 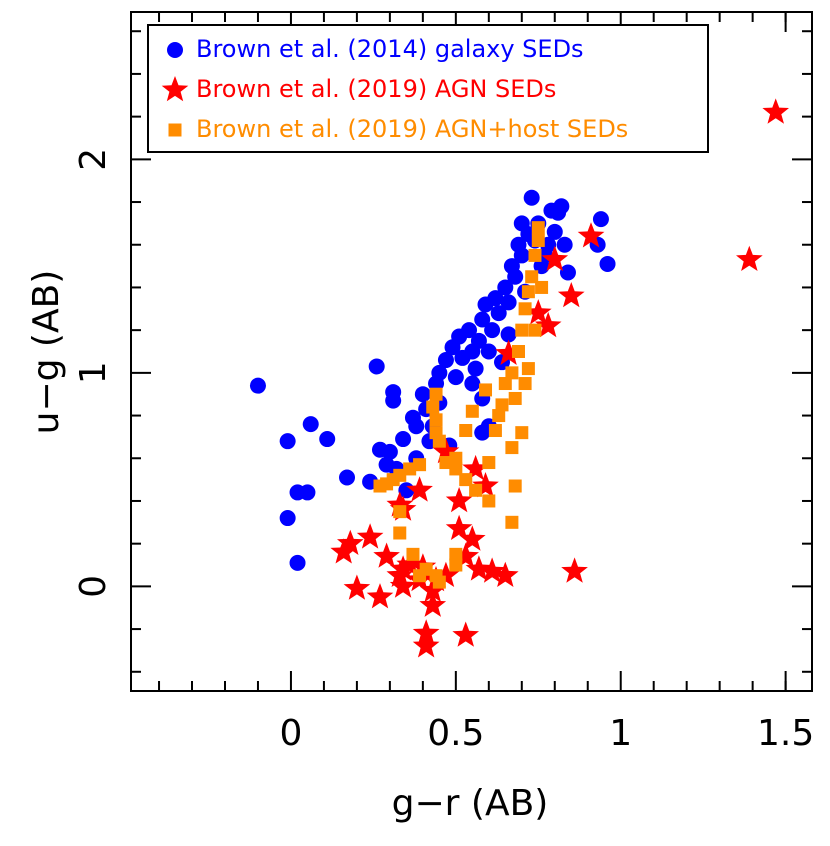 What do you see at coordinates (620, 733) in the screenshot?
I see `x-tick-label: 1` at bounding box center [620, 733].